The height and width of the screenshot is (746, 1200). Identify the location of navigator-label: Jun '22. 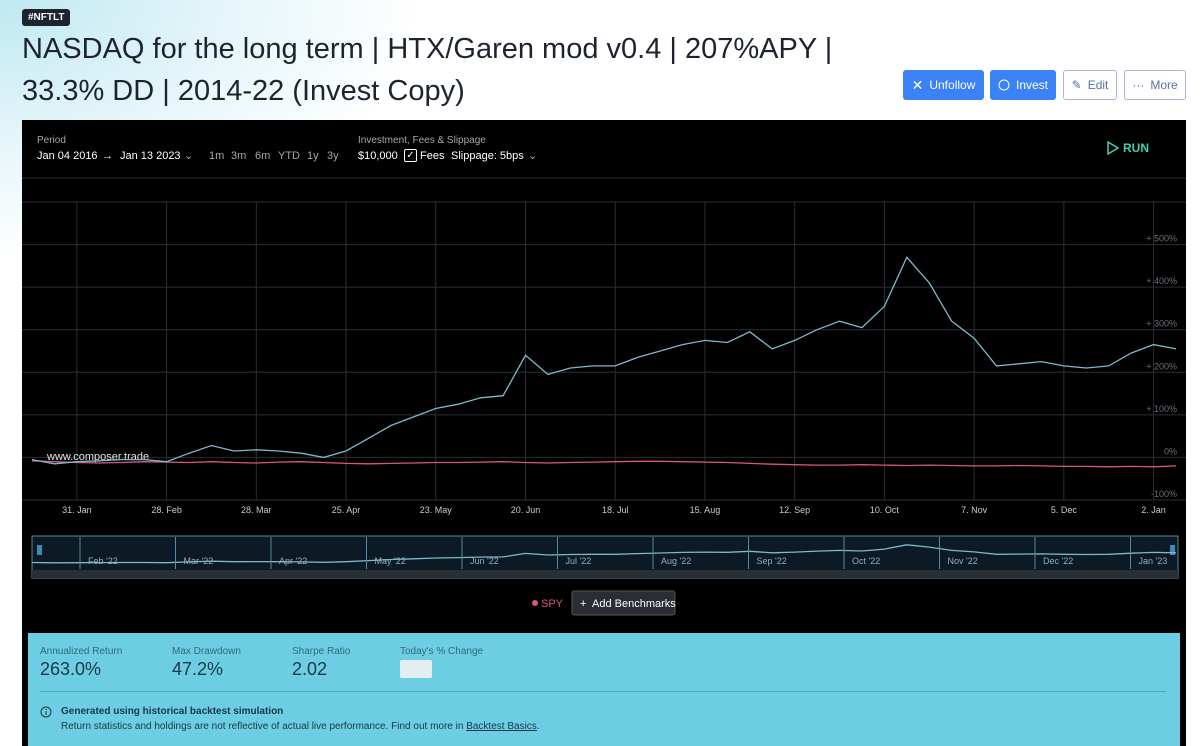
(484, 561).